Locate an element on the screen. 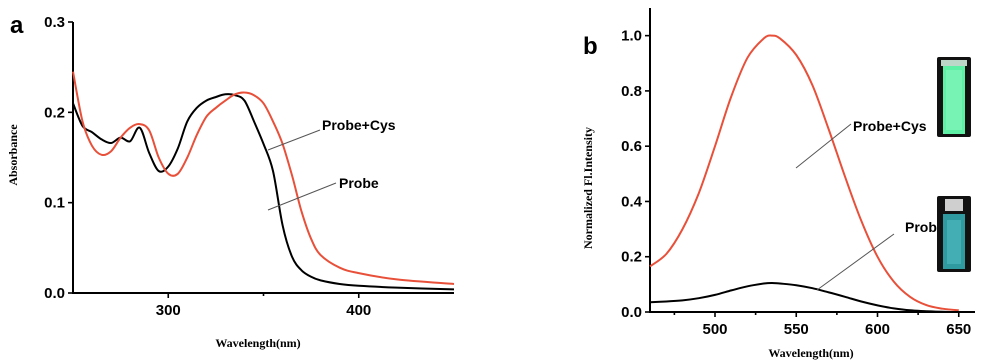  chart-a-annotation-probe: Probe is located at coordinates (359, 183).